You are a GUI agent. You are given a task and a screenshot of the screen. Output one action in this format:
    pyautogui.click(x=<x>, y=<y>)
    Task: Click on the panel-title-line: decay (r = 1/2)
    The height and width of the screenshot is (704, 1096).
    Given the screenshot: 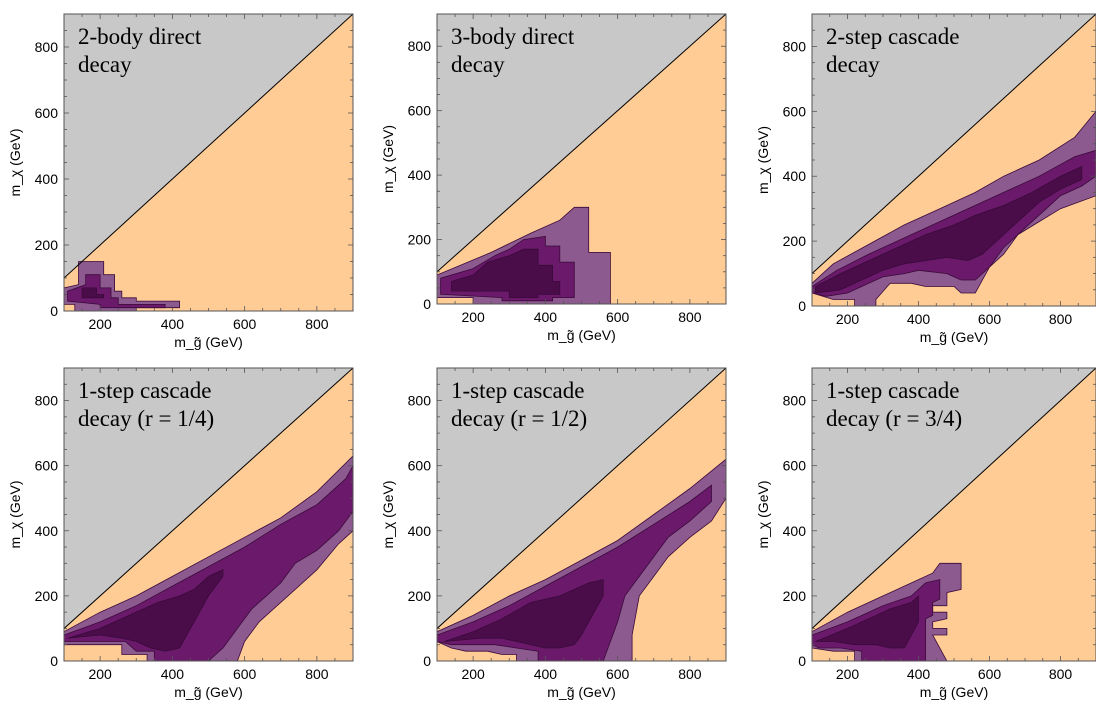 What is the action you would take?
    pyautogui.click(x=519, y=418)
    